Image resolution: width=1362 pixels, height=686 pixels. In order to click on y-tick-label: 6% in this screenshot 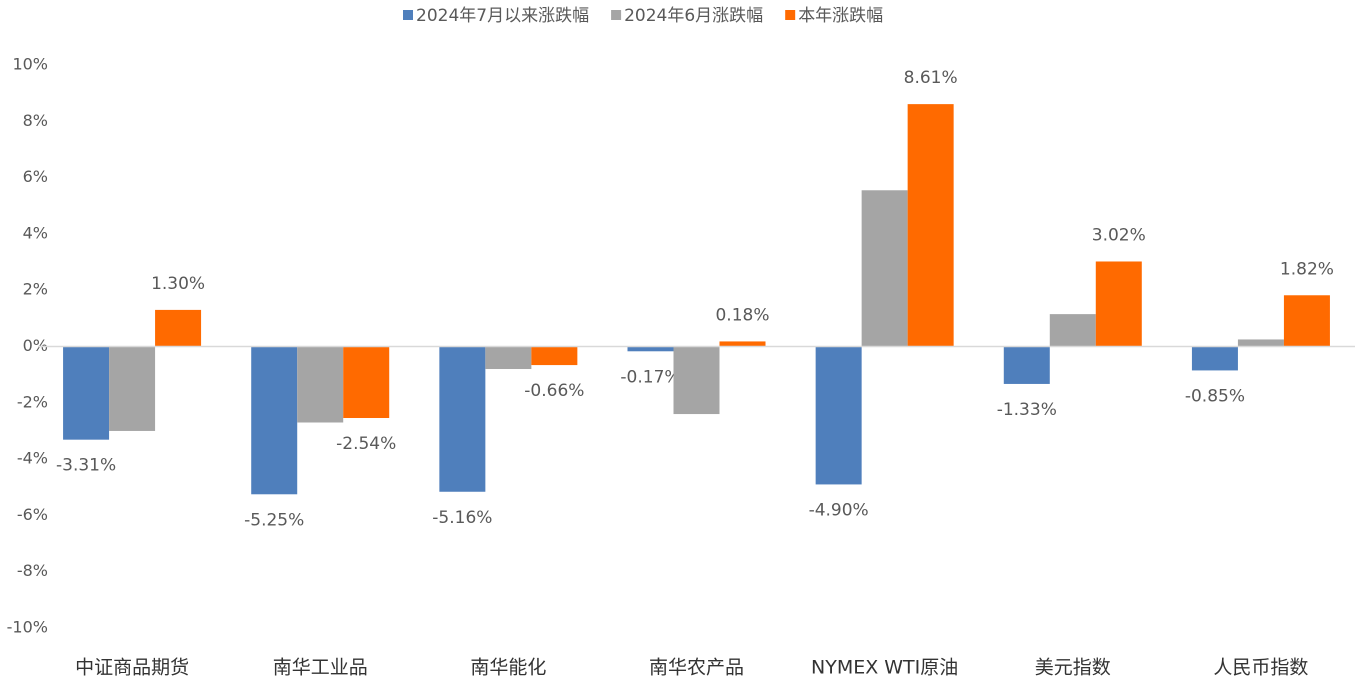, I will do `click(35, 176)`.